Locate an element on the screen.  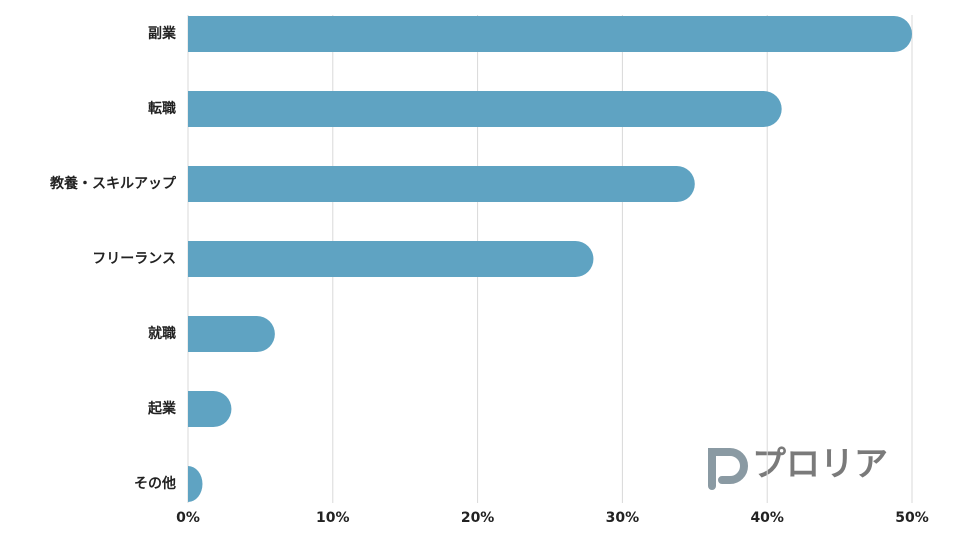
logo-icon is located at coordinates (728, 469).